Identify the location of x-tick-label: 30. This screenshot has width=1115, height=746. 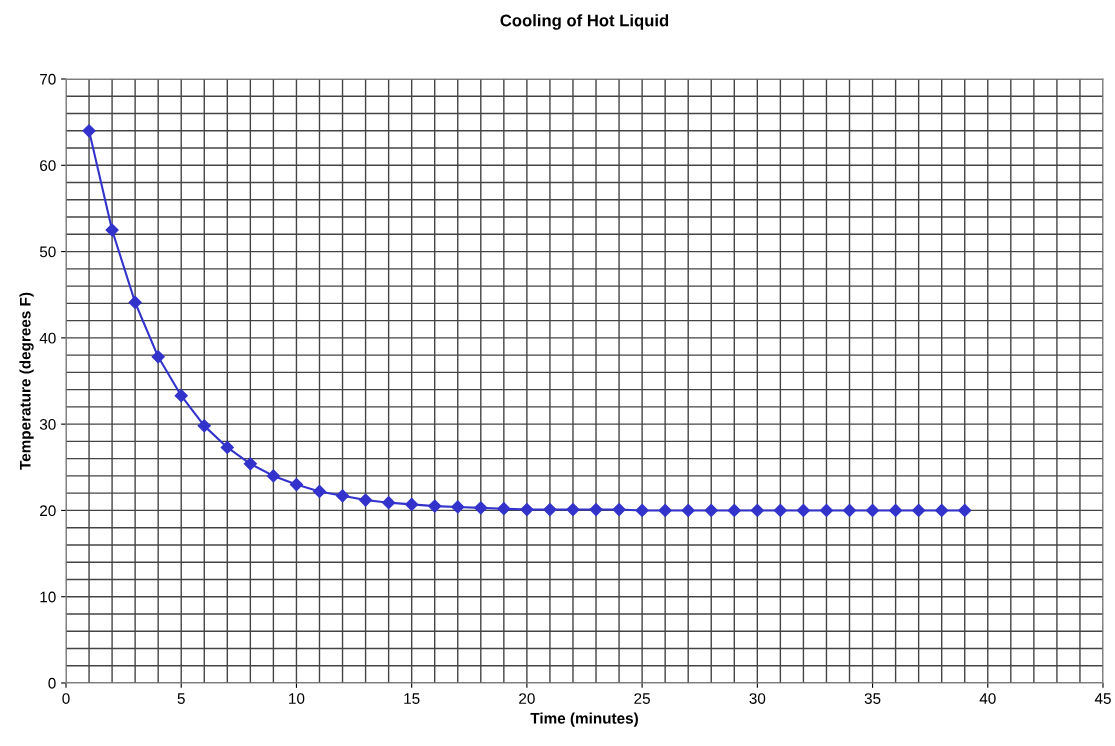
(757, 698).